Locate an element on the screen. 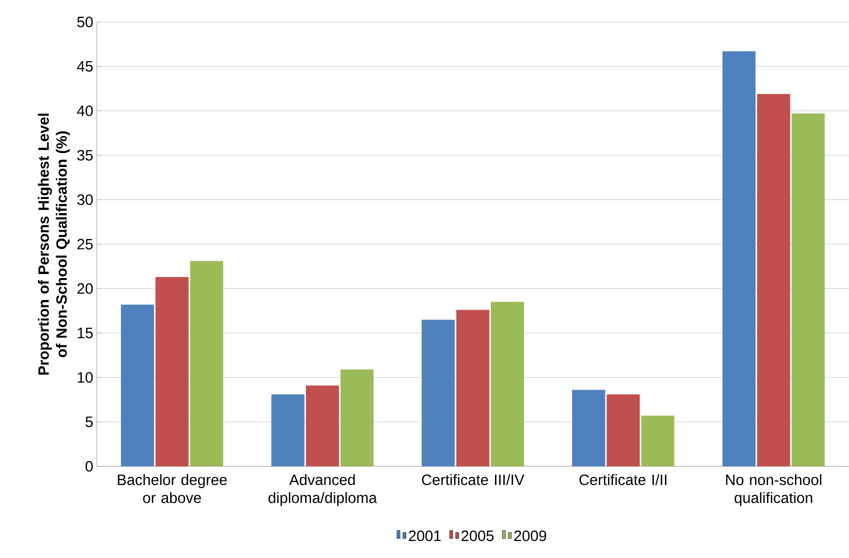 Image resolution: width=849 pixels, height=558 pixels. legend-label: 2005 is located at coordinates (478, 536).